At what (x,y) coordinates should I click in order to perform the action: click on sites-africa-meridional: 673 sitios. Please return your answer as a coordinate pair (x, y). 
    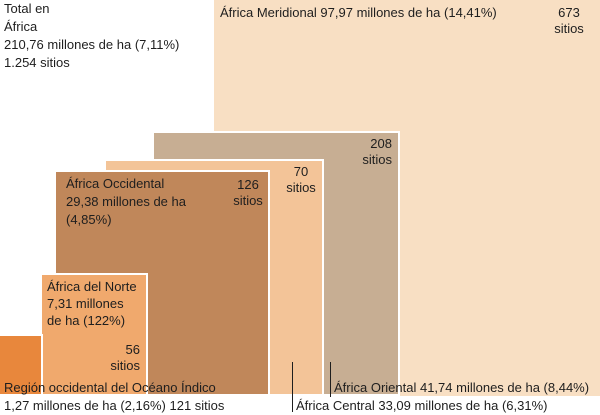
    Looking at the image, I should click on (569, 20).